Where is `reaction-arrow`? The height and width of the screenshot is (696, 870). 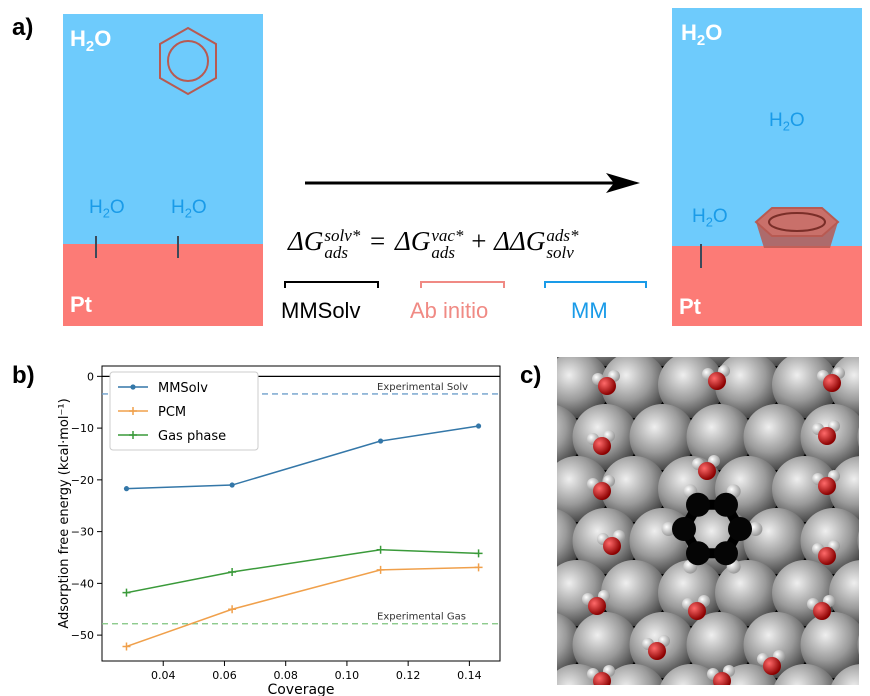 reaction-arrow is located at coordinates (472, 183).